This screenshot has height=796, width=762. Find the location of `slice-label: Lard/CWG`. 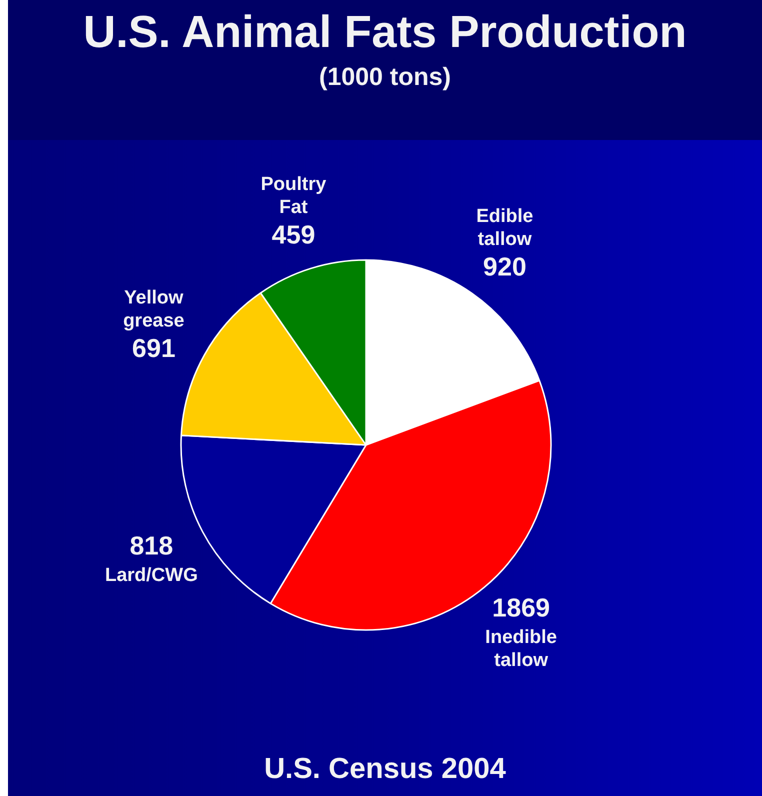

slice-label: Lard/CWG is located at coordinates (151, 575).